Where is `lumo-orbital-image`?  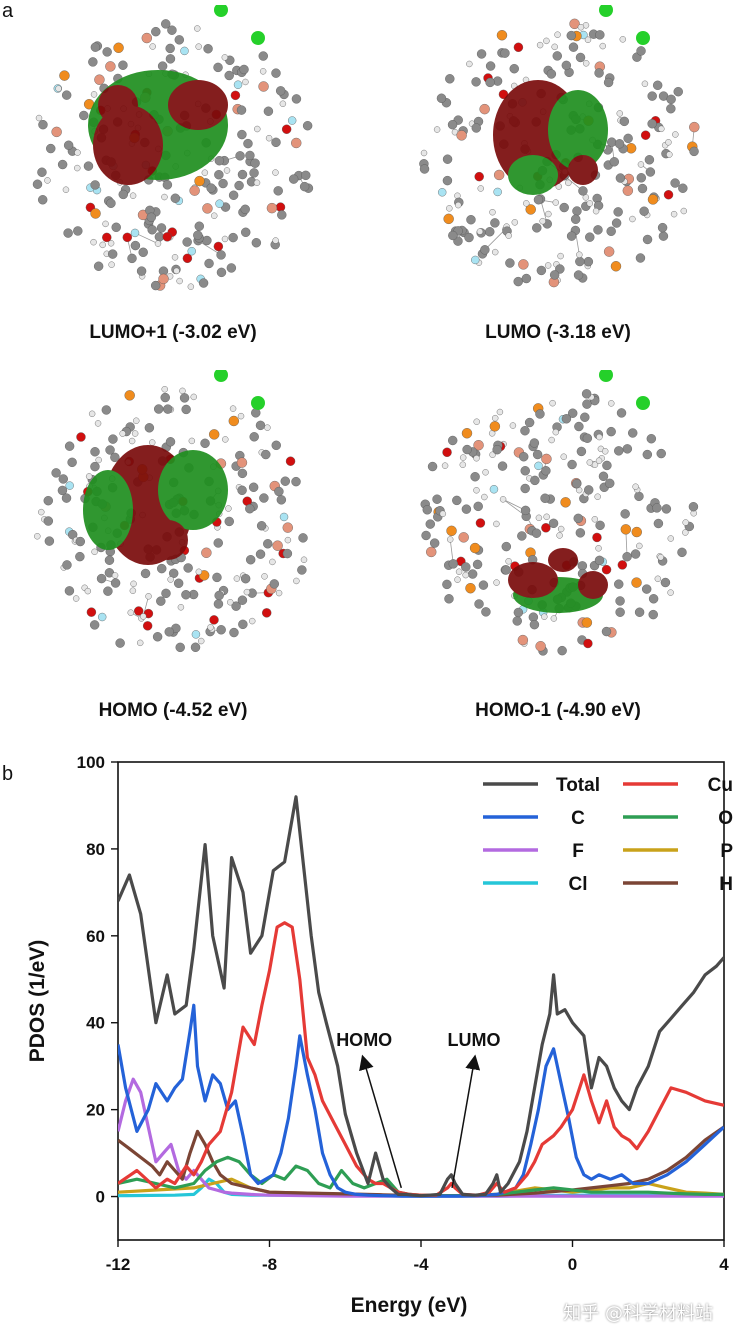 lumo-orbital-image is located at coordinates (559, 146).